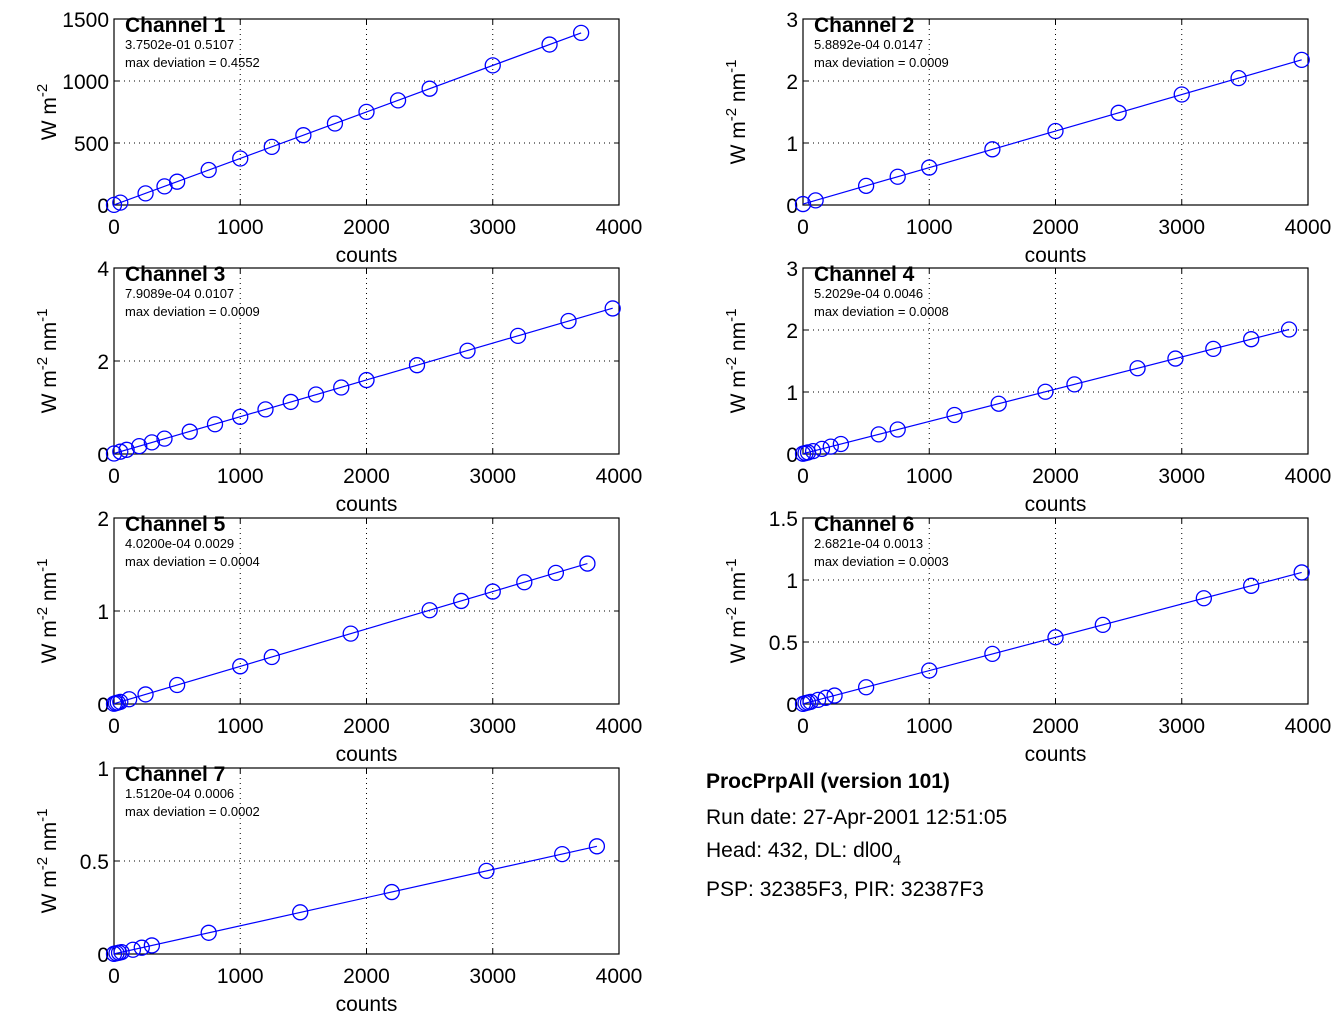  I want to click on fit-coefficients: 3.7502e-01 0.5107, so click(179, 44).